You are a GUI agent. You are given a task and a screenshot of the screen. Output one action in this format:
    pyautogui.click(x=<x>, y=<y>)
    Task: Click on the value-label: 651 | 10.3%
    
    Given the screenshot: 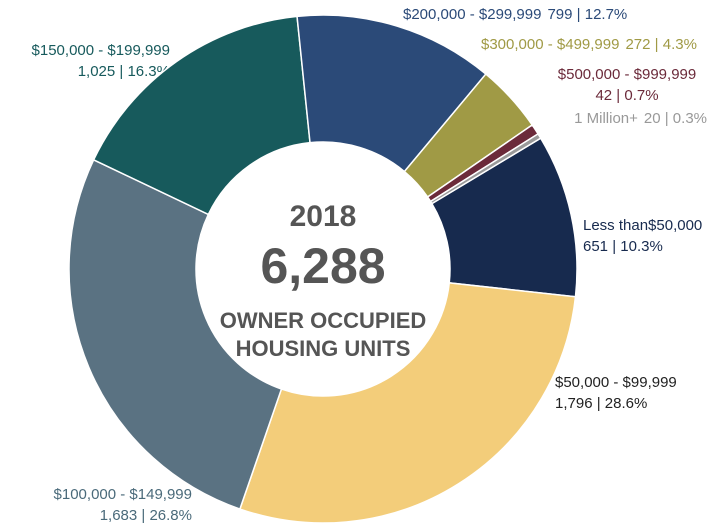 What is the action you would take?
    pyautogui.click(x=623, y=246)
    